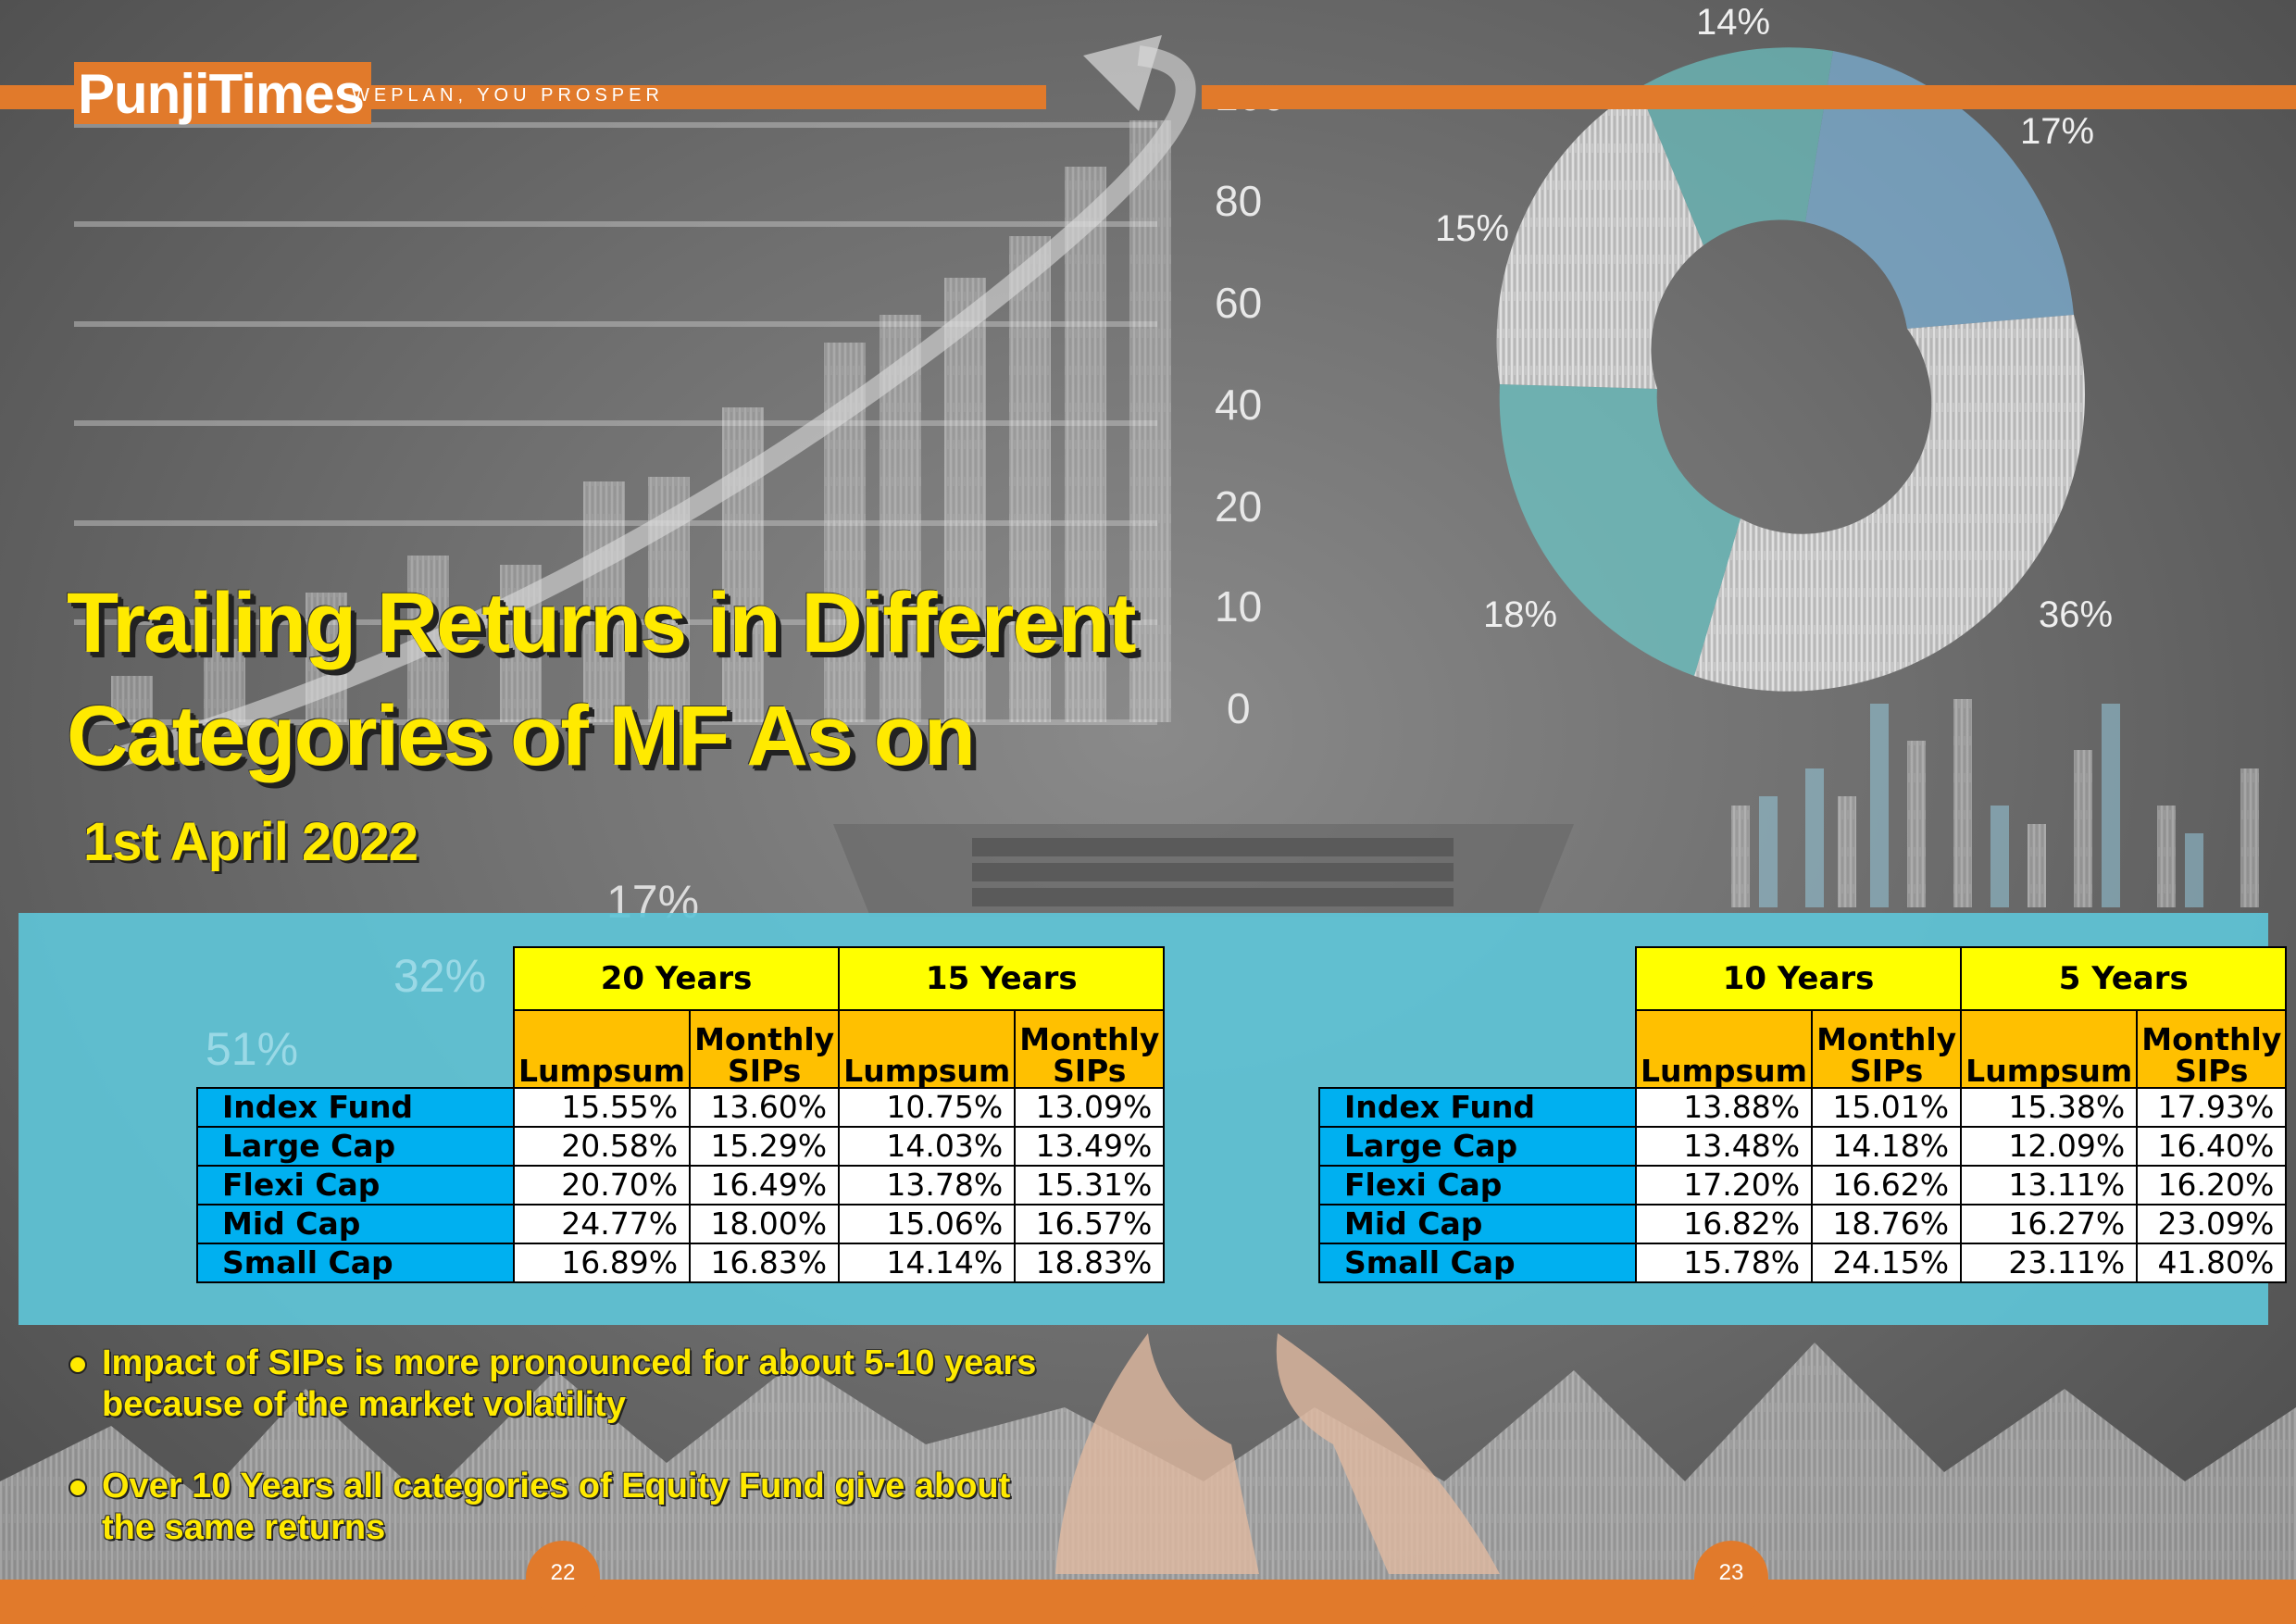  What do you see at coordinates (927, 1146) in the screenshot?
I see `value-cell: 14.03%` at bounding box center [927, 1146].